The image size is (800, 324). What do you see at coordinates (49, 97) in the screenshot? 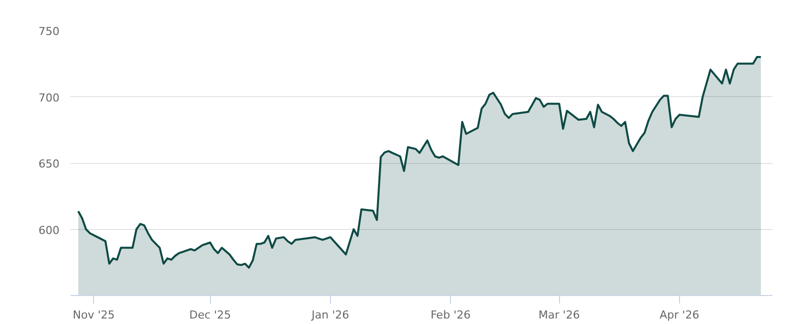
I see `y-tick-label: 700` at bounding box center [49, 97].